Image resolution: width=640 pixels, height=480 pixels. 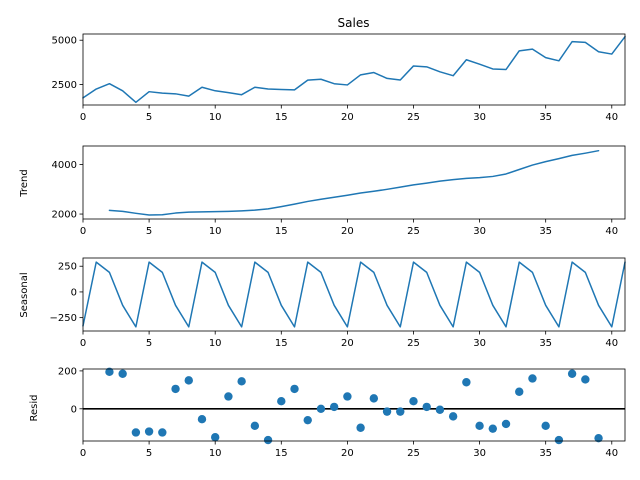 I want to click on sales-xtick-label: 30, so click(x=479, y=117).